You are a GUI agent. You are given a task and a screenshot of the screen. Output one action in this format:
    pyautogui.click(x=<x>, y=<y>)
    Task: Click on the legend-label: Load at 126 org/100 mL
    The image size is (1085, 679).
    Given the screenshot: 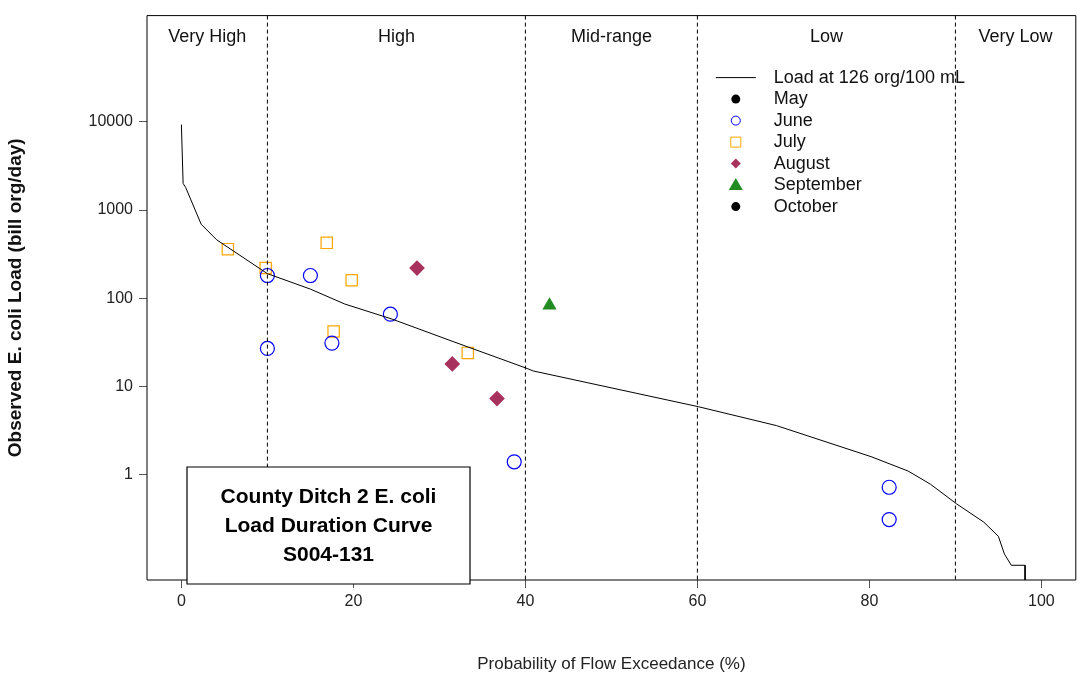 What is the action you would take?
    pyautogui.click(x=869, y=76)
    